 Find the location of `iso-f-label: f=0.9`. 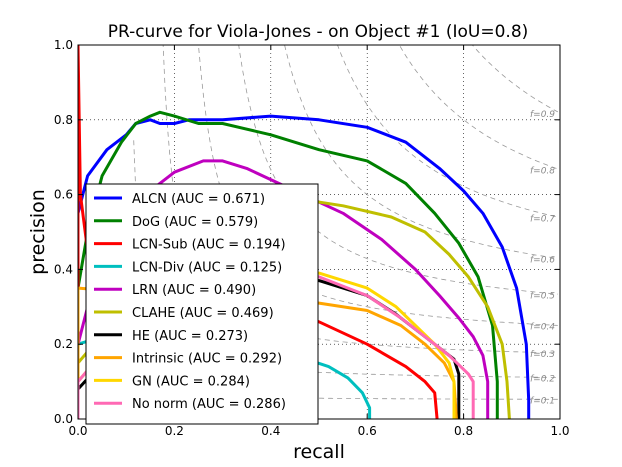

iso-f-label: f=0.9 is located at coordinates (542, 115).